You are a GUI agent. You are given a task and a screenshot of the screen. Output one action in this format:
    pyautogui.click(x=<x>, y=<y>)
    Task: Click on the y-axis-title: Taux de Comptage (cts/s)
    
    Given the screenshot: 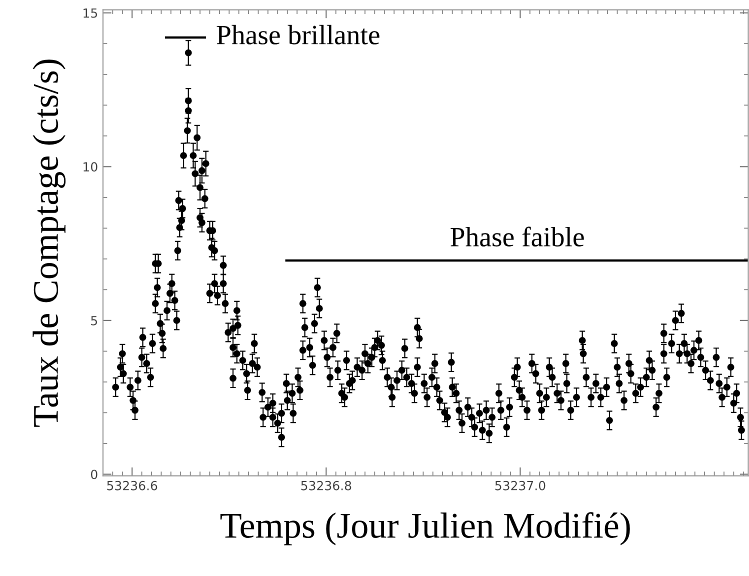 What is the action you would take?
    pyautogui.click(x=49, y=243)
    